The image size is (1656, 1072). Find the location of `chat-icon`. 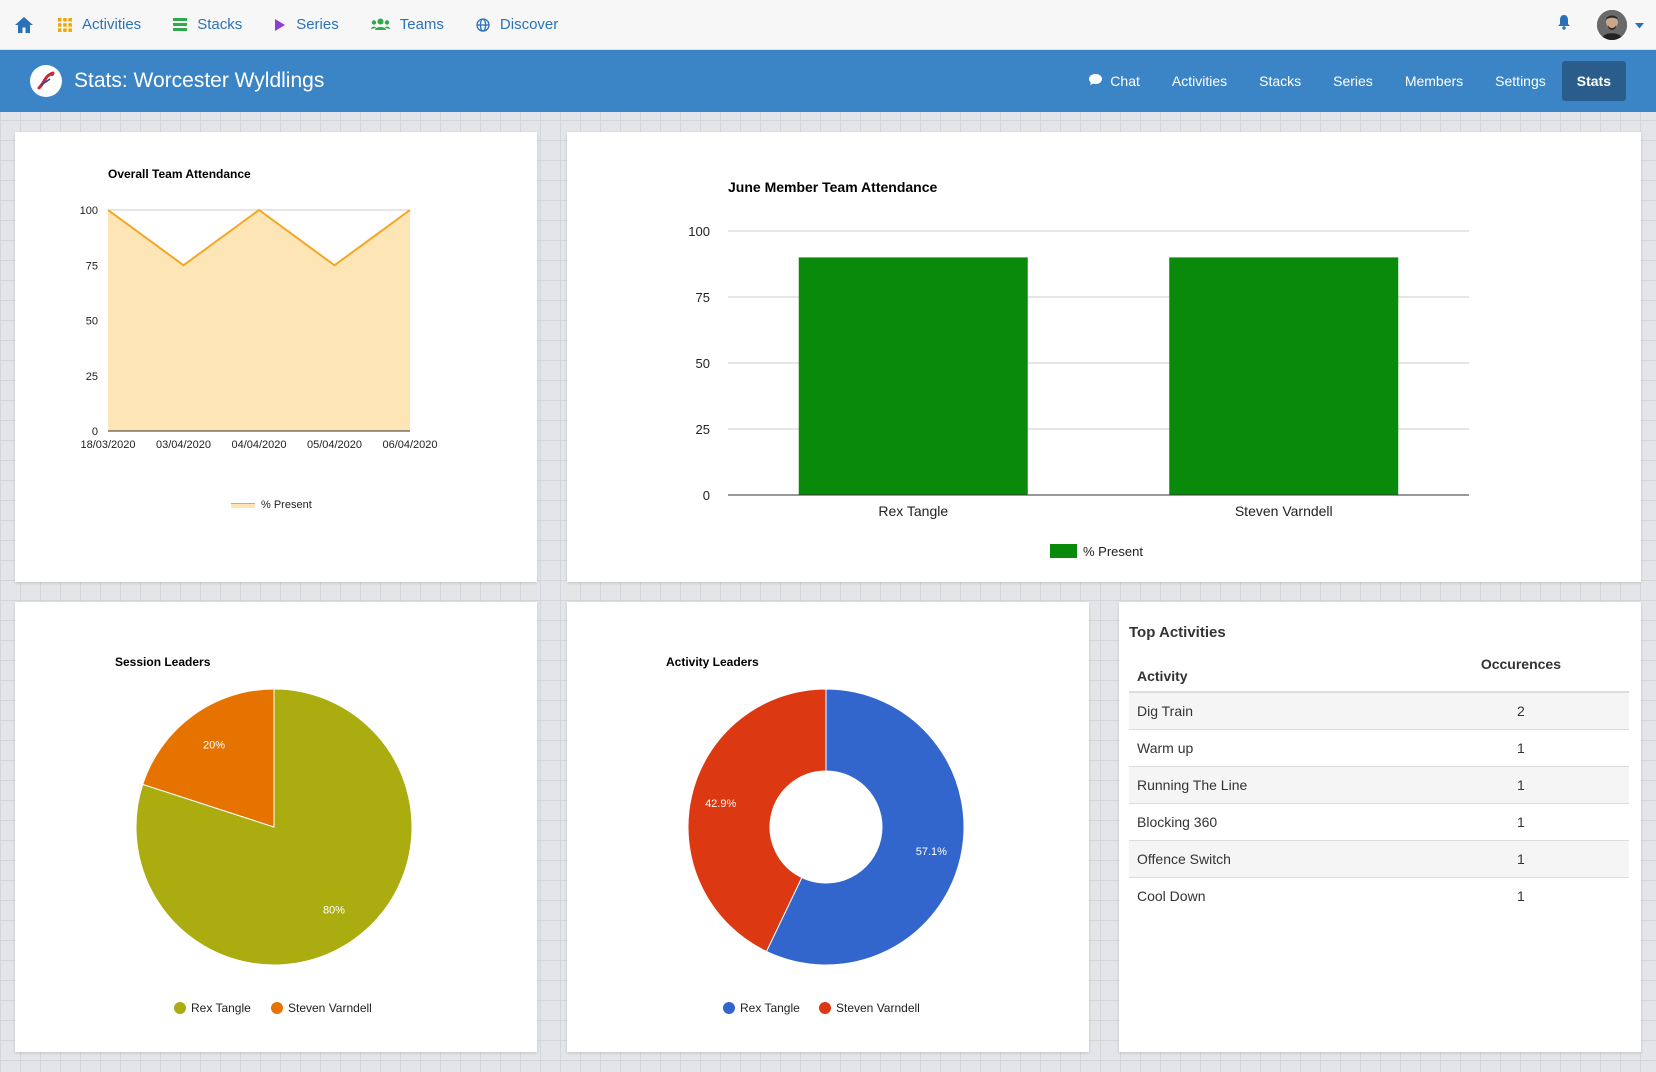

chat-icon is located at coordinates (1095, 81).